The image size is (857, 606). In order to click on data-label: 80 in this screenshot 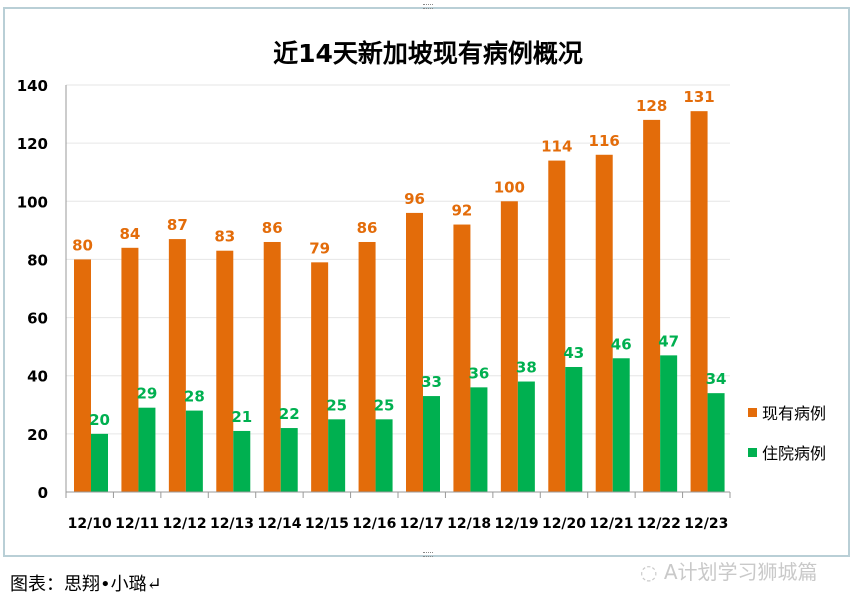, I will do `click(82, 245)`.